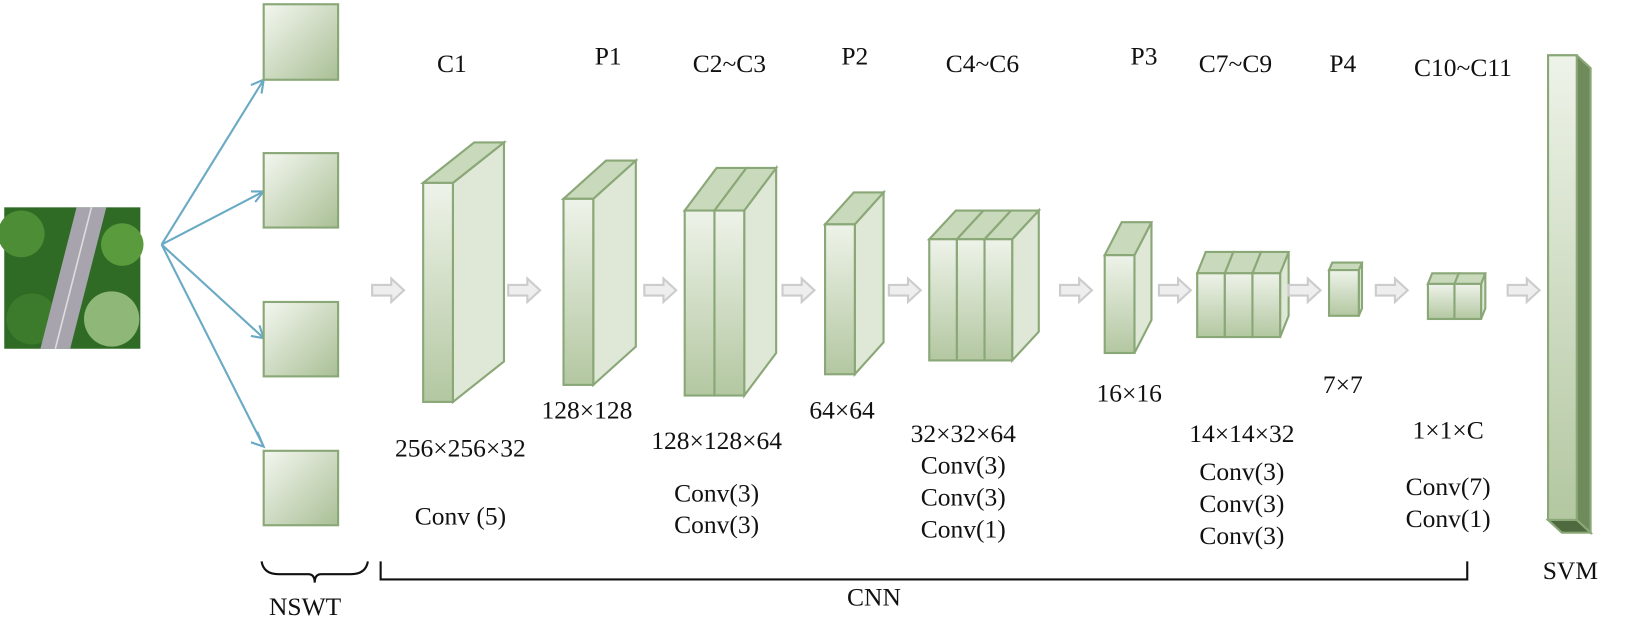 This screenshot has width=1648, height=622. What do you see at coordinates (586, 409) in the screenshot?
I see `layer-size: 128×128` at bounding box center [586, 409].